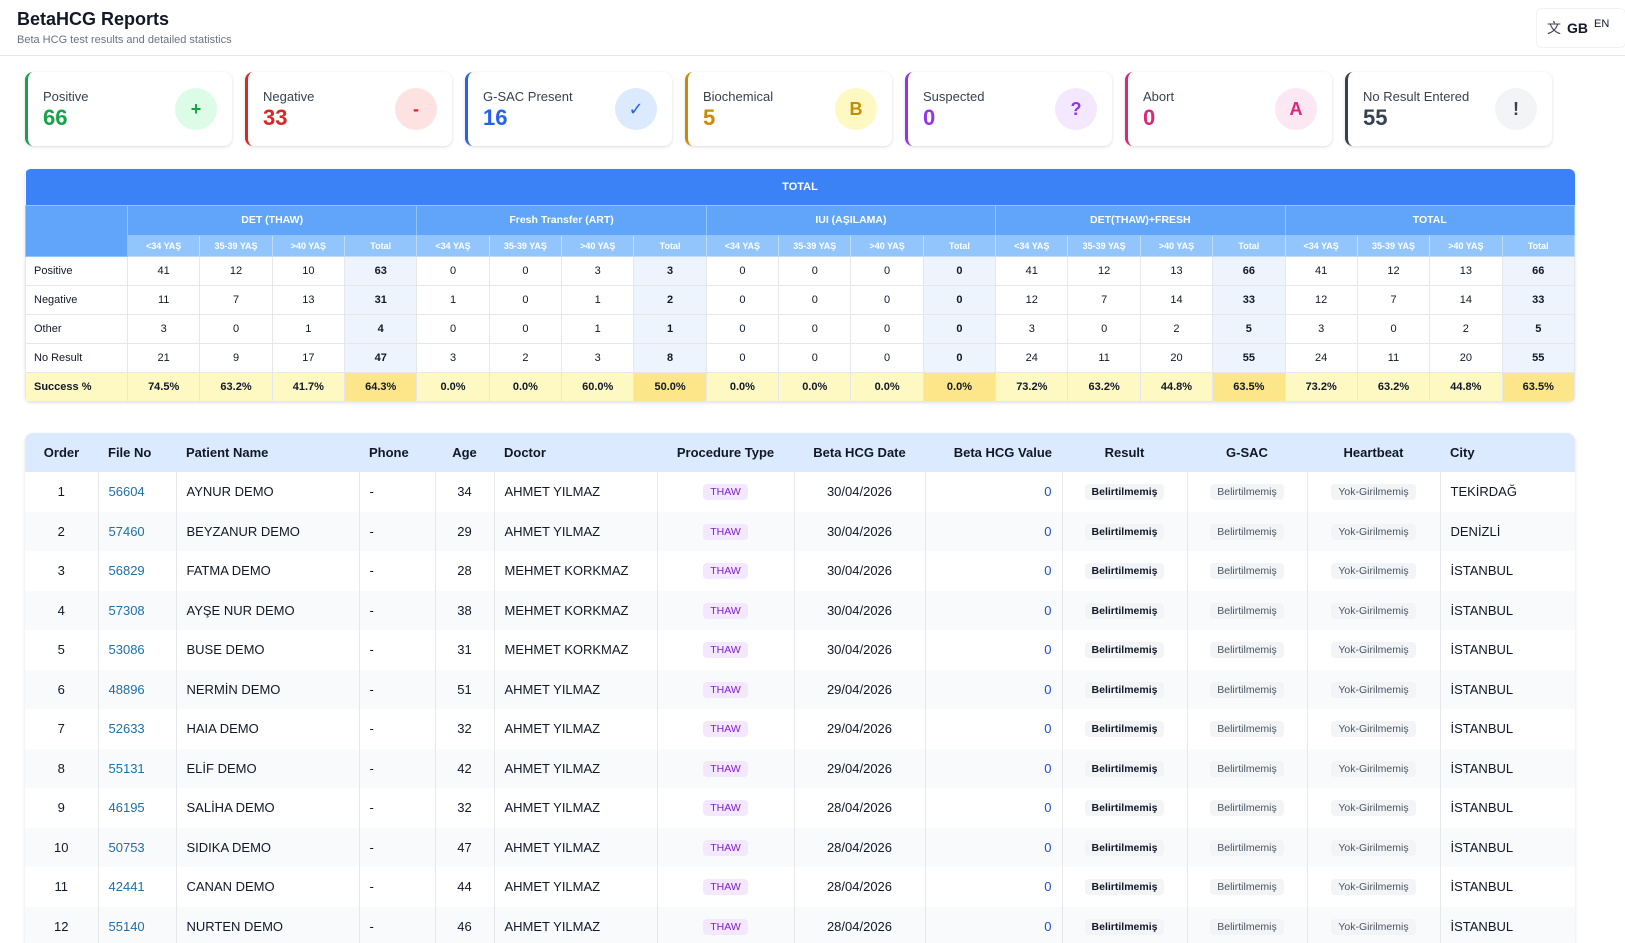 The width and height of the screenshot is (1625, 943). What do you see at coordinates (267, 769) in the screenshot?
I see `patient-name-cell: ELİF DEMO` at bounding box center [267, 769].